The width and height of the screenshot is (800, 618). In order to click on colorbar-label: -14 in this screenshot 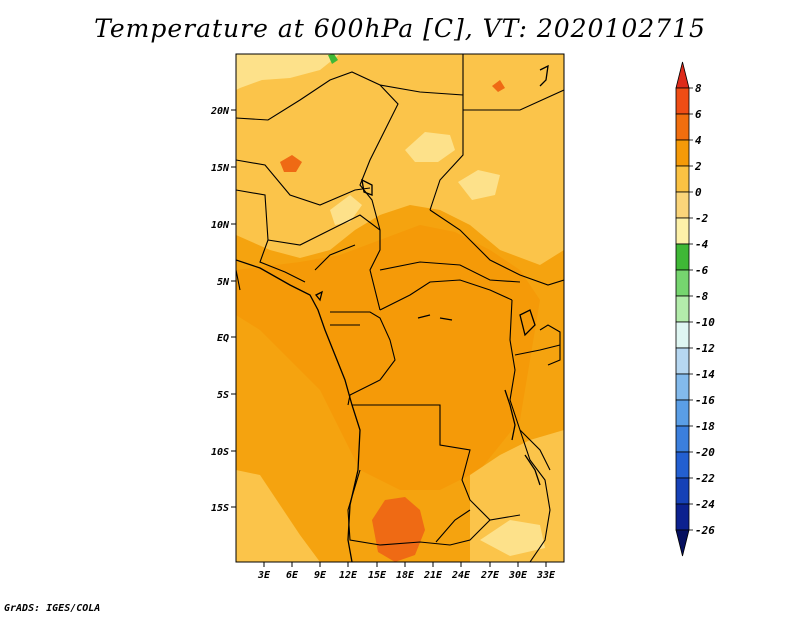, I will do `click(705, 374)`.